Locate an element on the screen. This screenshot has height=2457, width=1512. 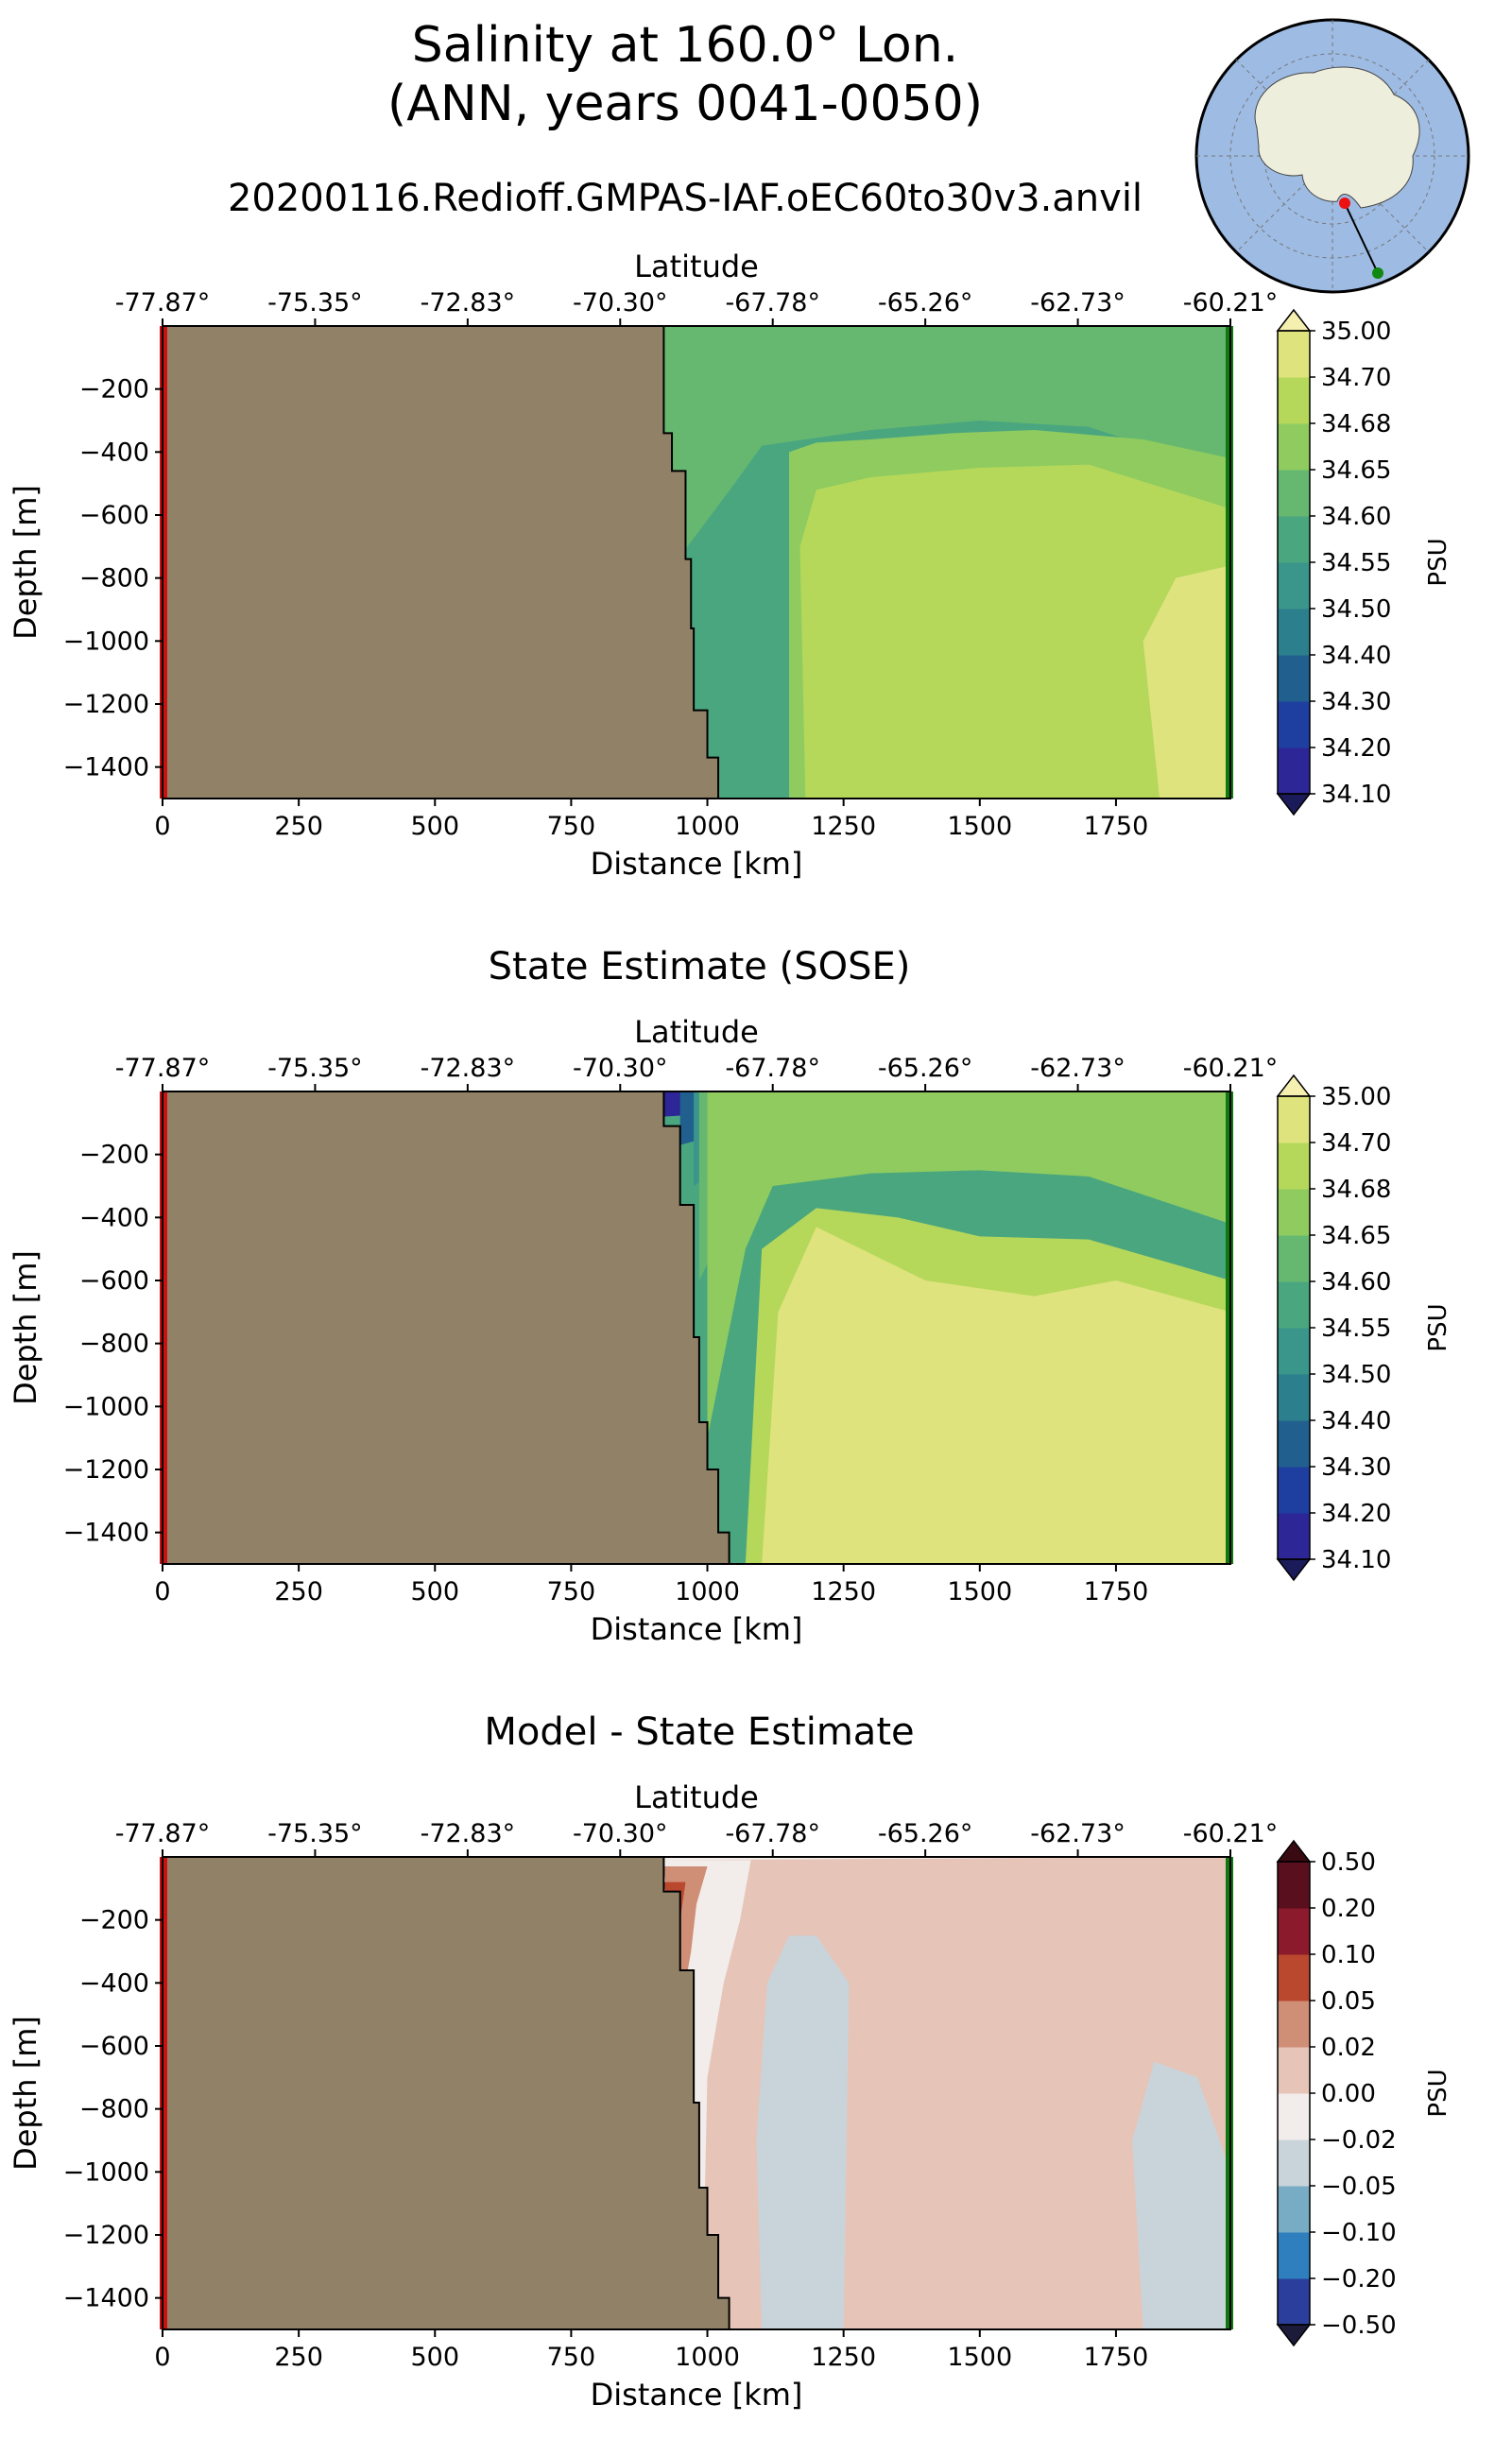
x-axis-label: Distance [km] is located at coordinates (697, 2395).